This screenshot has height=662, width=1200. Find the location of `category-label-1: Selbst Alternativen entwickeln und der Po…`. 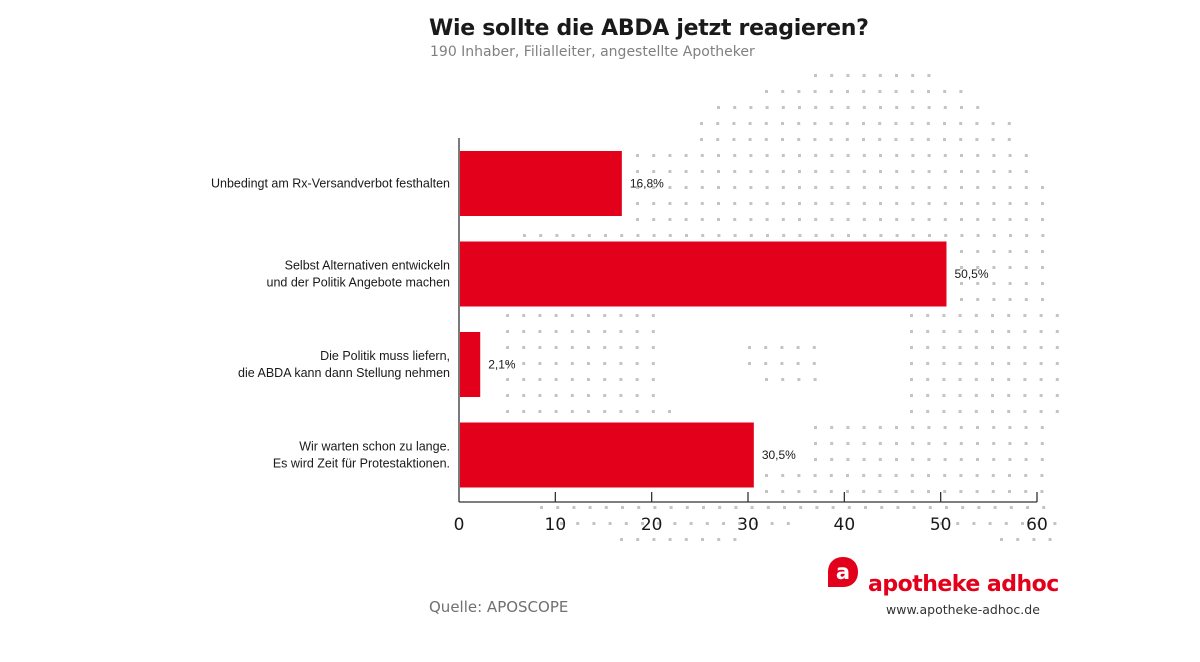

category-label-1: Selbst Alternativen entwickeln und der Po… is located at coordinates (359, 274).